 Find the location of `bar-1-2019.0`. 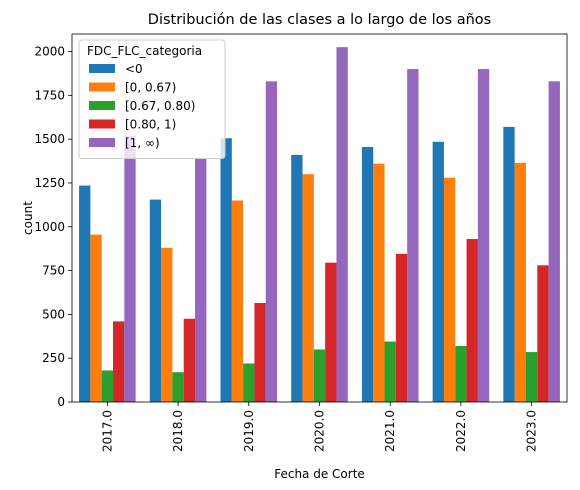

bar-1-2019.0 is located at coordinates (226, 270).